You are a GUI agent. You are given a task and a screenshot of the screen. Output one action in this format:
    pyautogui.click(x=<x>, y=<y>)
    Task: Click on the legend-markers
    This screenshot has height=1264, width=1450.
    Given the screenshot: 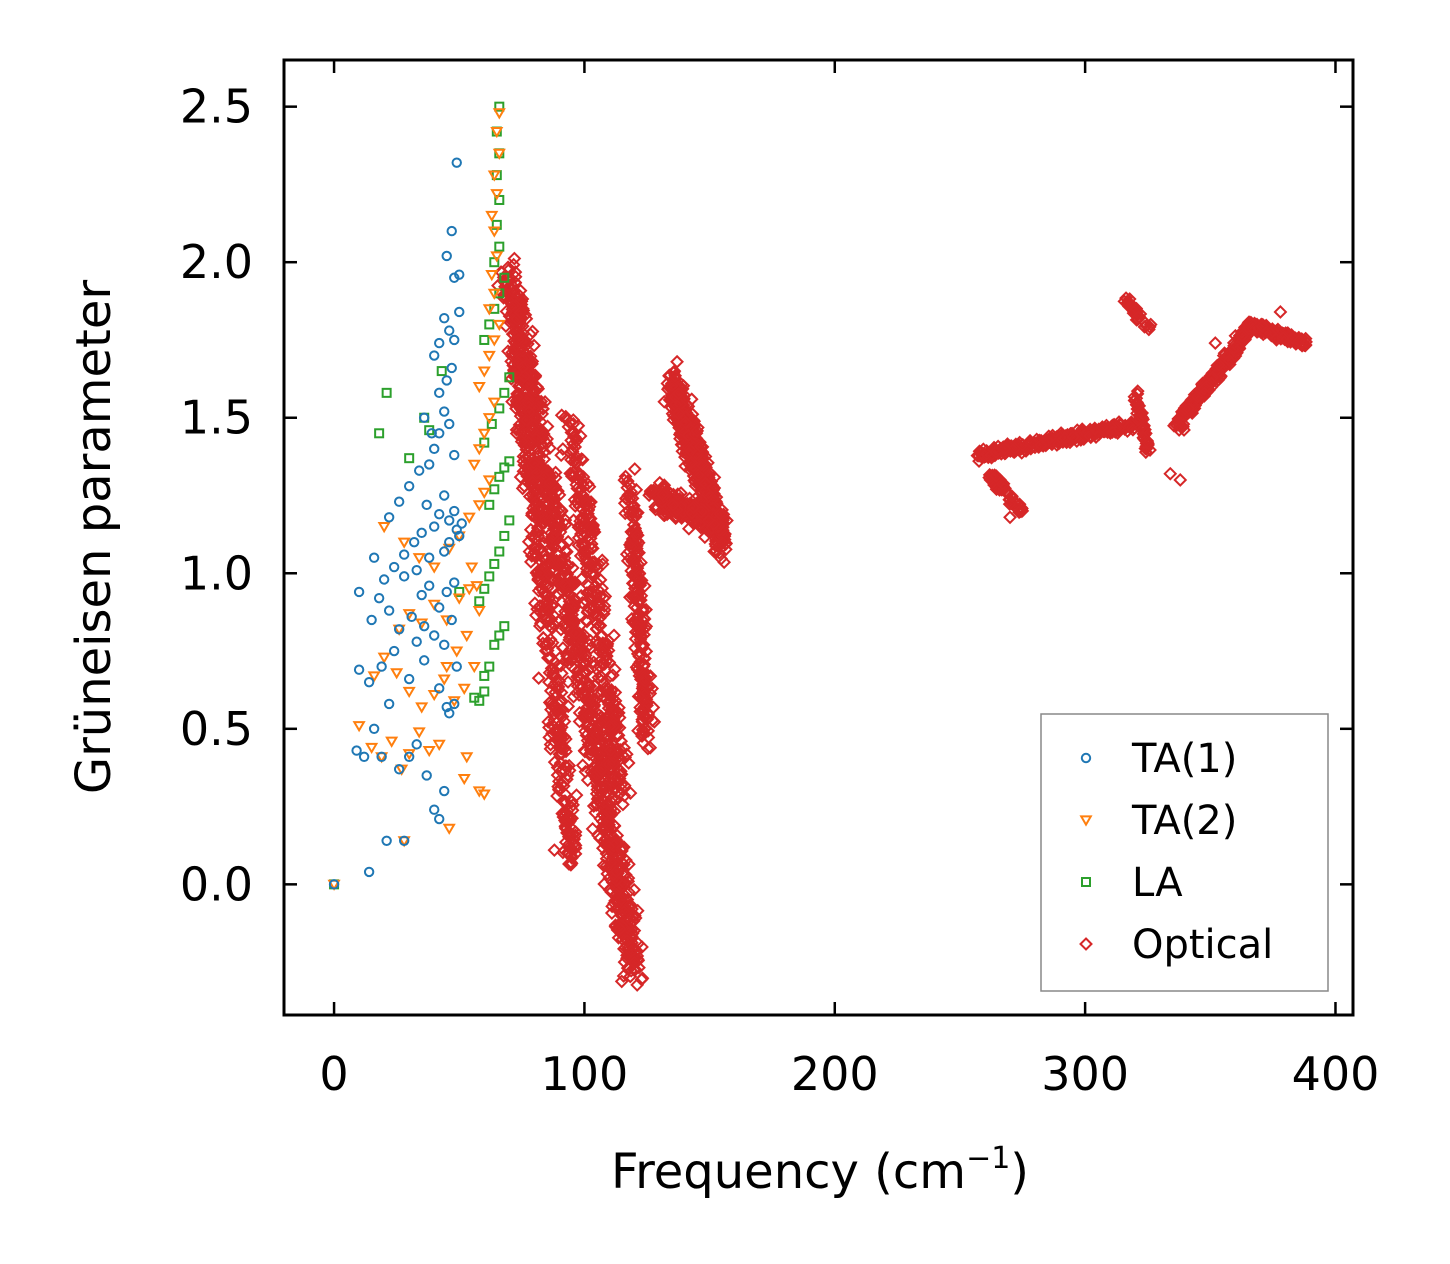 What is the action you would take?
    pyautogui.click(x=1086, y=851)
    